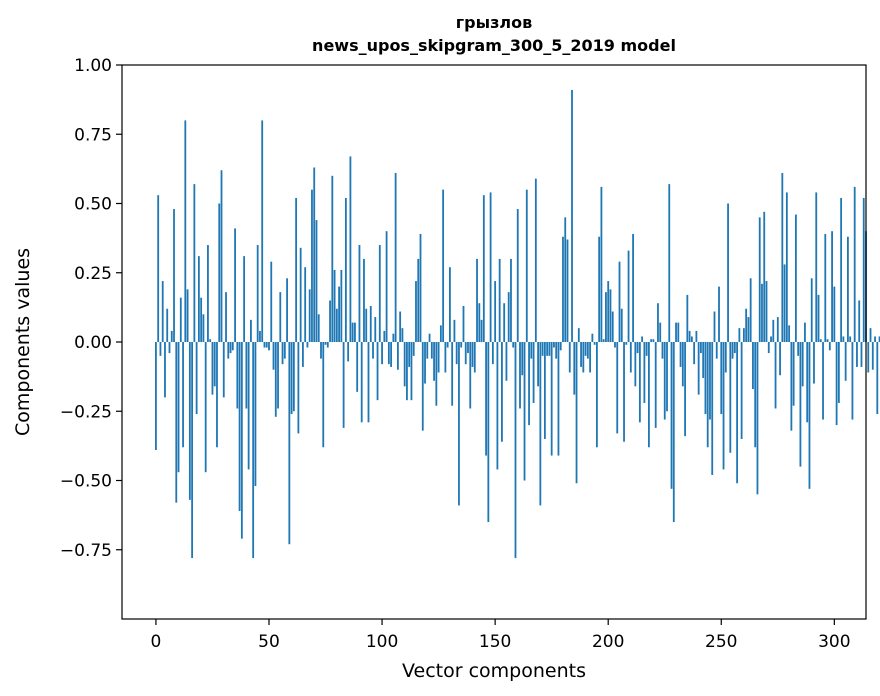  I want to click on x-tick-label: 50, so click(269, 642).